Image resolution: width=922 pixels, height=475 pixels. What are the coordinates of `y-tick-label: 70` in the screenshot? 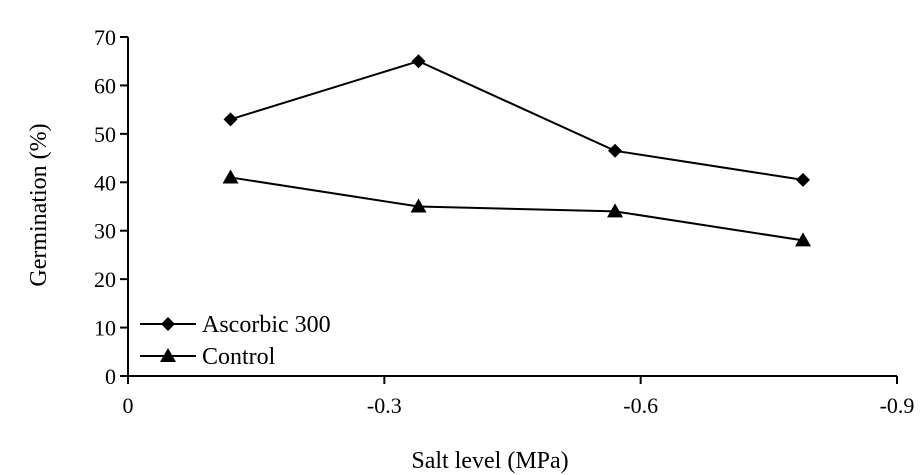 It's located at (105, 37).